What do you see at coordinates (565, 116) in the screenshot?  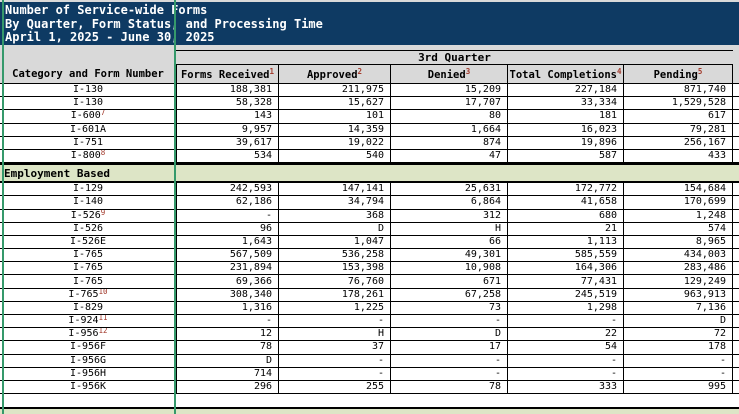 I see `cell-total-completions: 181` at bounding box center [565, 116].